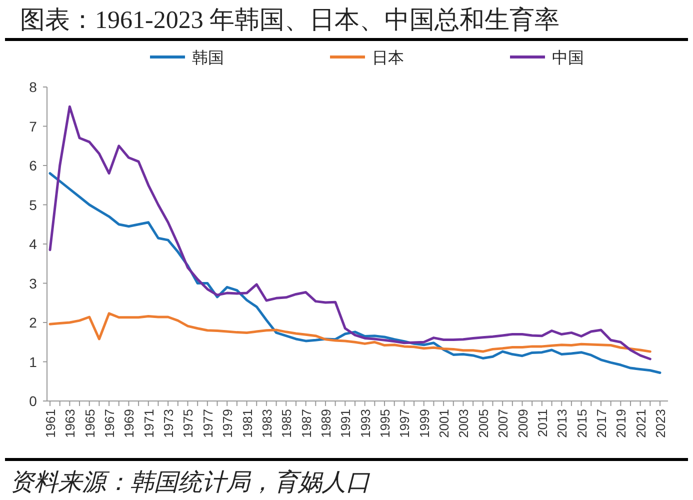  I want to click on x-tick-label: 2003, so click(464, 423).